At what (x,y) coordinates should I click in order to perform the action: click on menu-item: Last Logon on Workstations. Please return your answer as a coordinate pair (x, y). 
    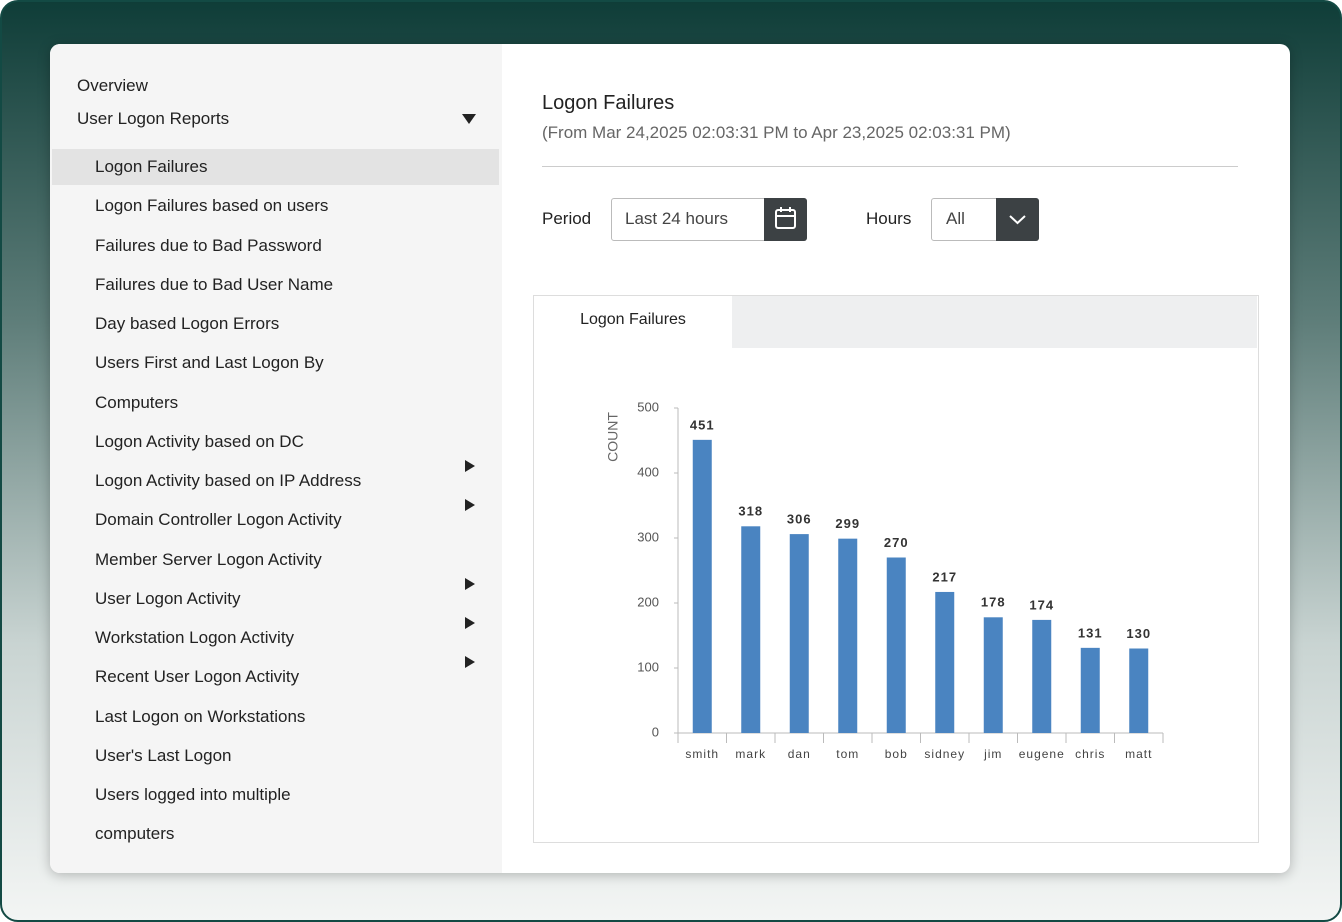
    Looking at the image, I should click on (200, 716).